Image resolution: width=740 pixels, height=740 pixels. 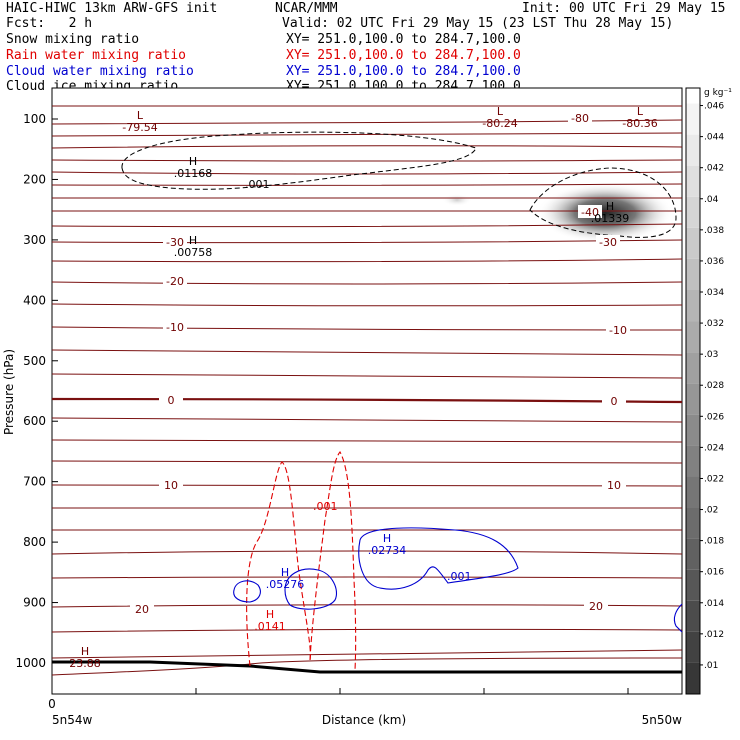 What do you see at coordinates (403, 71) in the screenshot?
I see `field-cloud-water-xy: XY= 251.0,100.0 to 284.7,100.0` at bounding box center [403, 71].